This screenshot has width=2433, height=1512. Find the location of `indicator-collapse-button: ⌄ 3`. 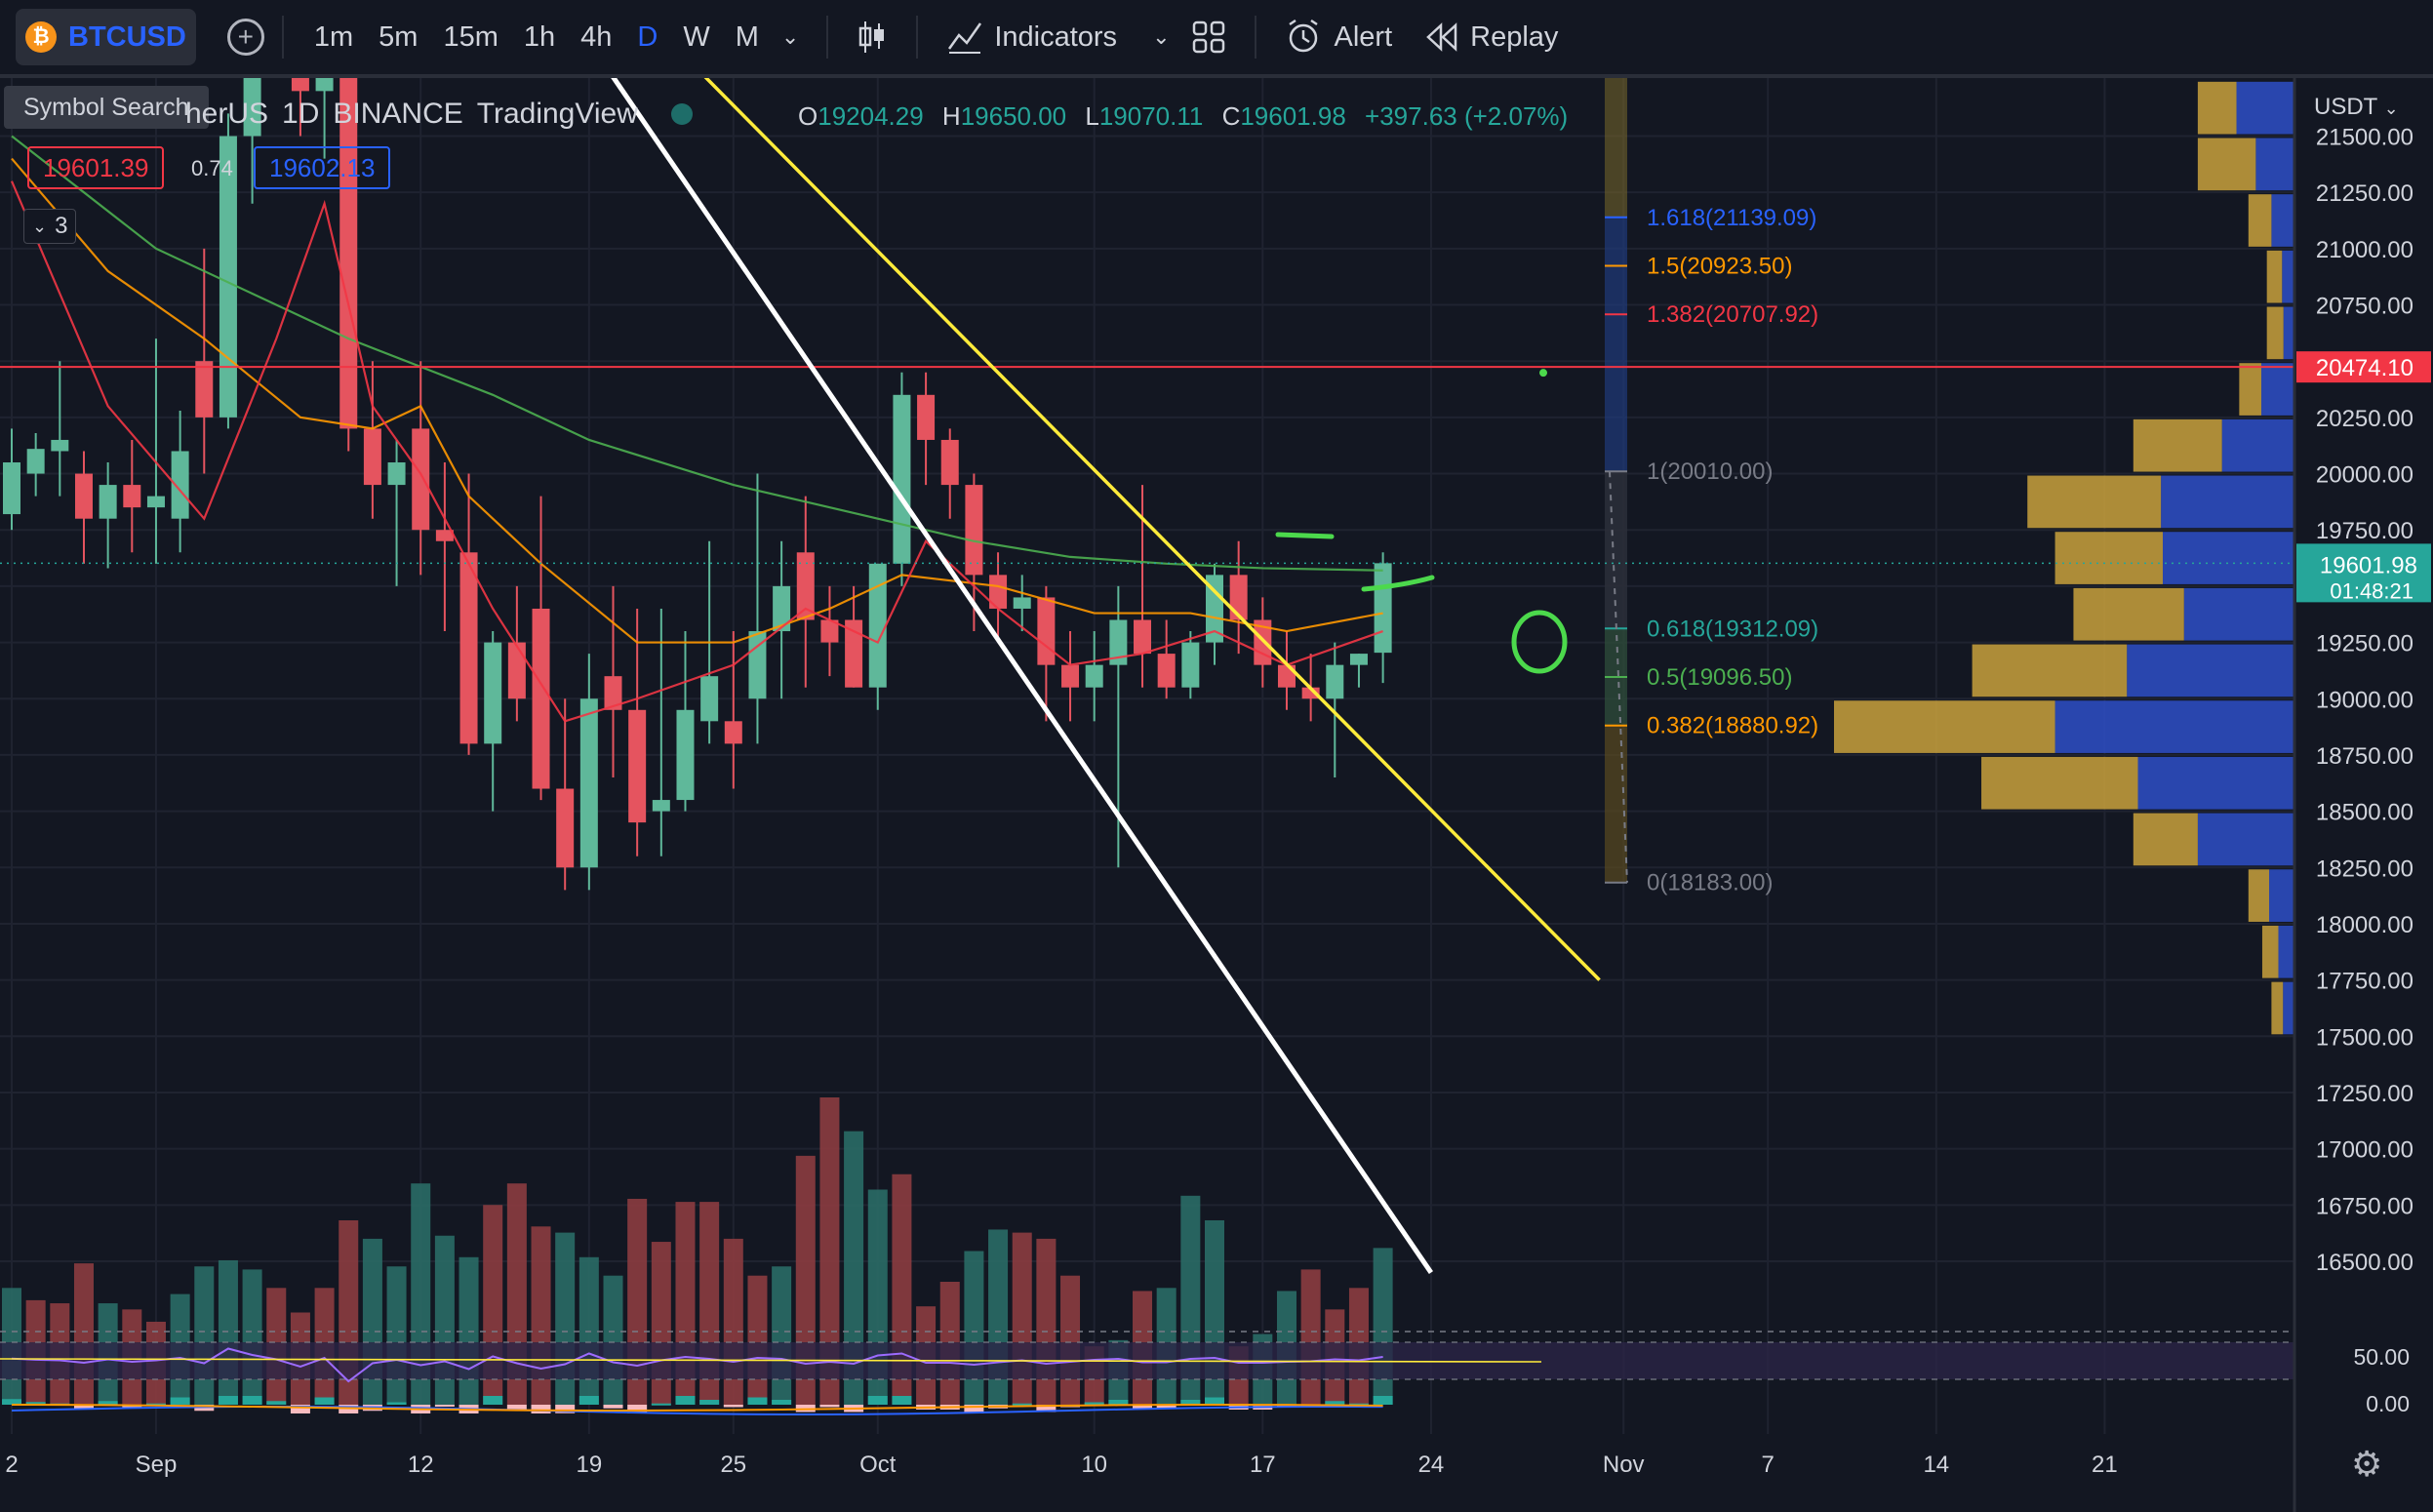

indicator-collapse-button: ⌄ 3 is located at coordinates (49, 226).